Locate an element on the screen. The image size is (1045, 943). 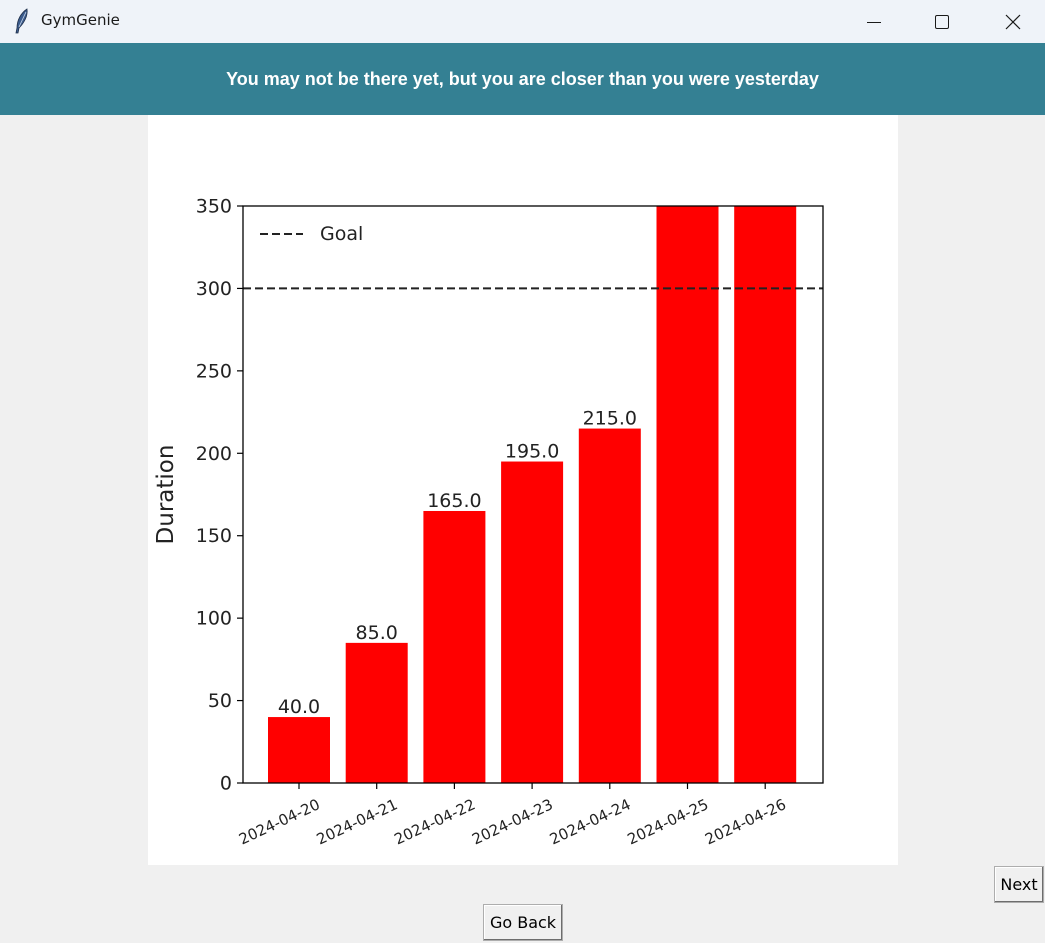
x-tick-label: 2024-04-25 is located at coordinates (668, 821).